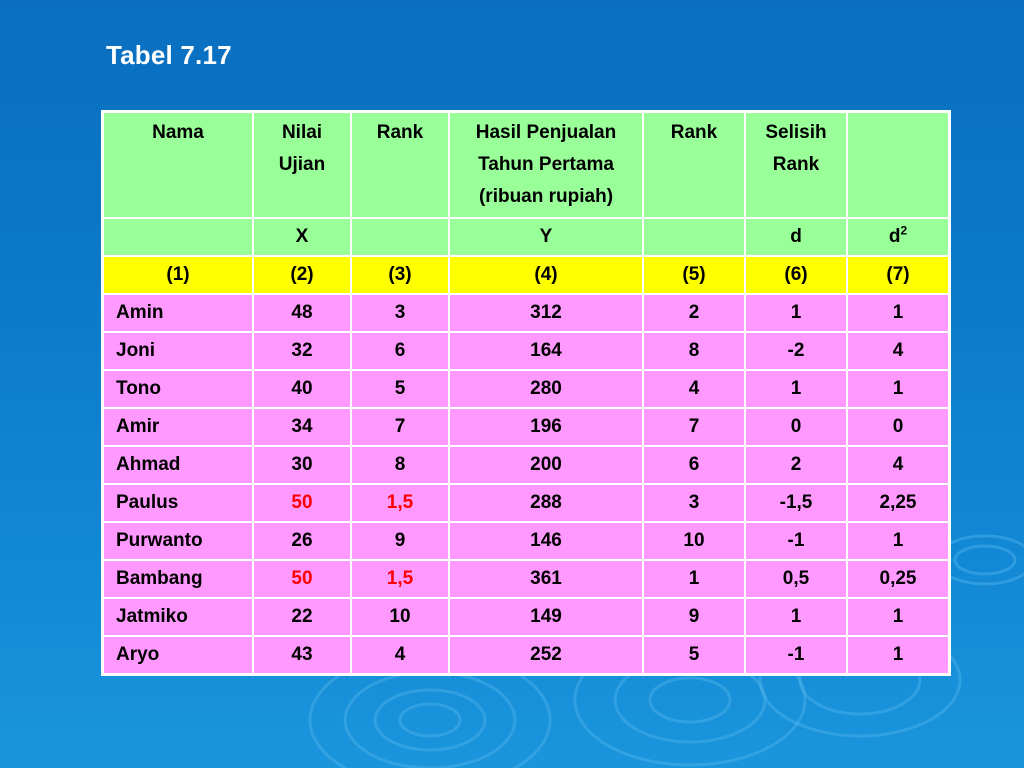 This screenshot has width=1024, height=768. I want to click on col-number: (7), so click(898, 275).